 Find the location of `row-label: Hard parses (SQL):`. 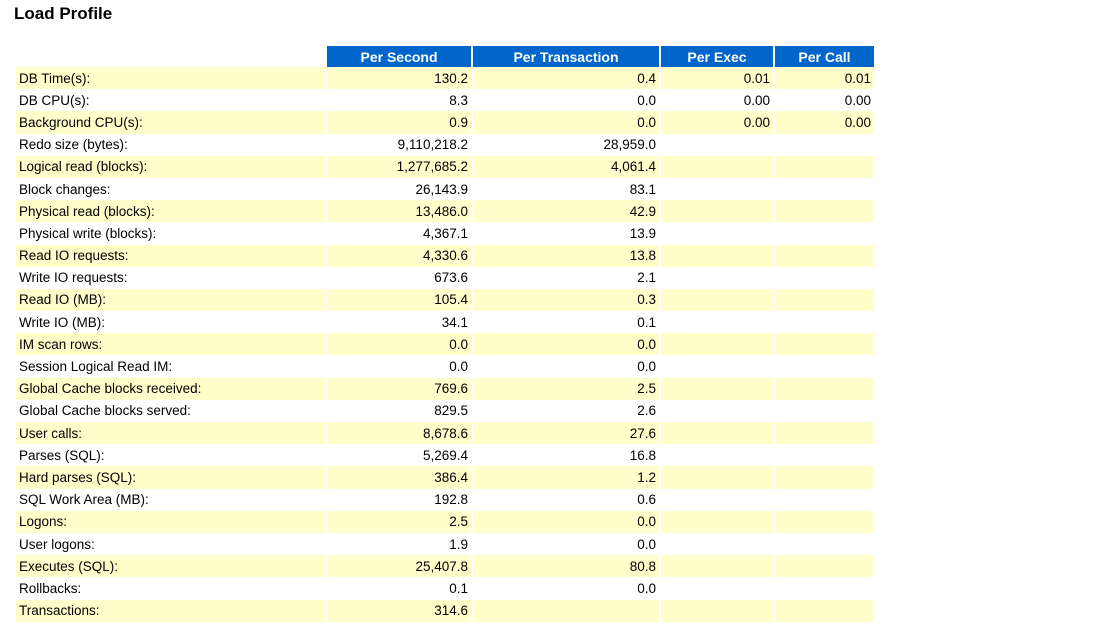

row-label: Hard parses (SQL): is located at coordinates (170, 477).